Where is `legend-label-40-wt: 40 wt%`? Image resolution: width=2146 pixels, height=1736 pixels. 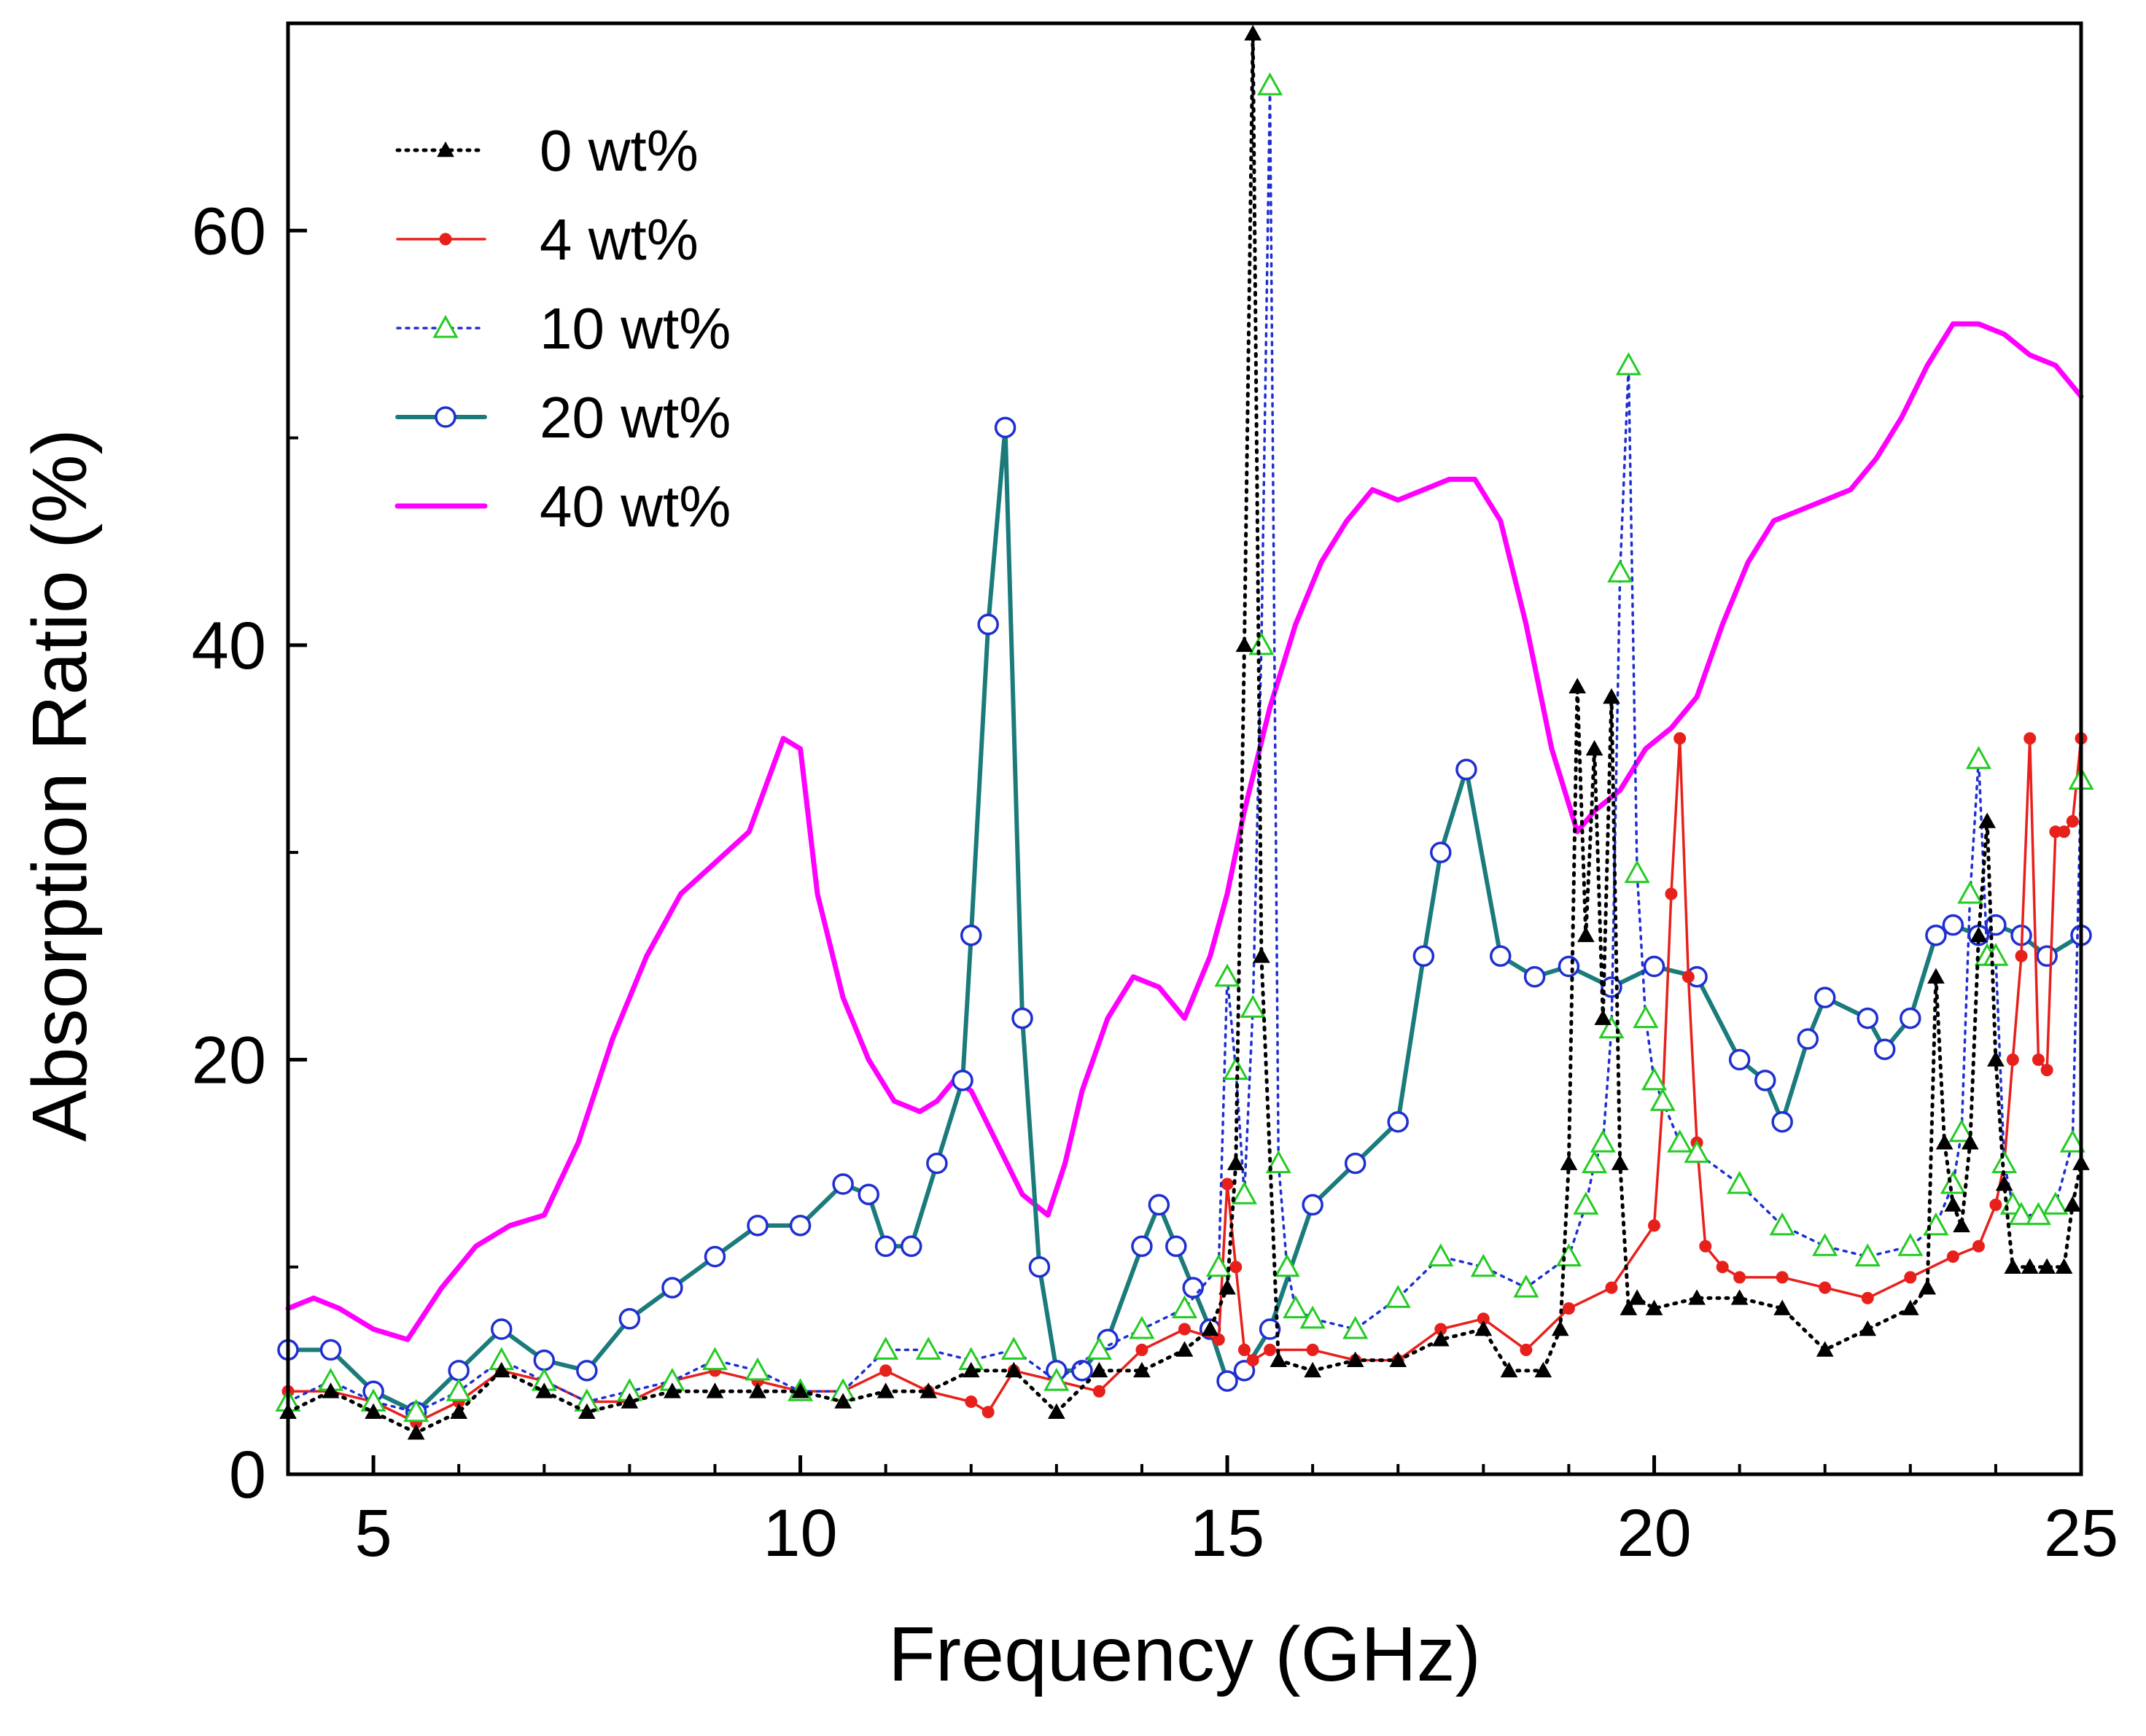
legend-label-40-wt: 40 wt% is located at coordinates (635, 507).